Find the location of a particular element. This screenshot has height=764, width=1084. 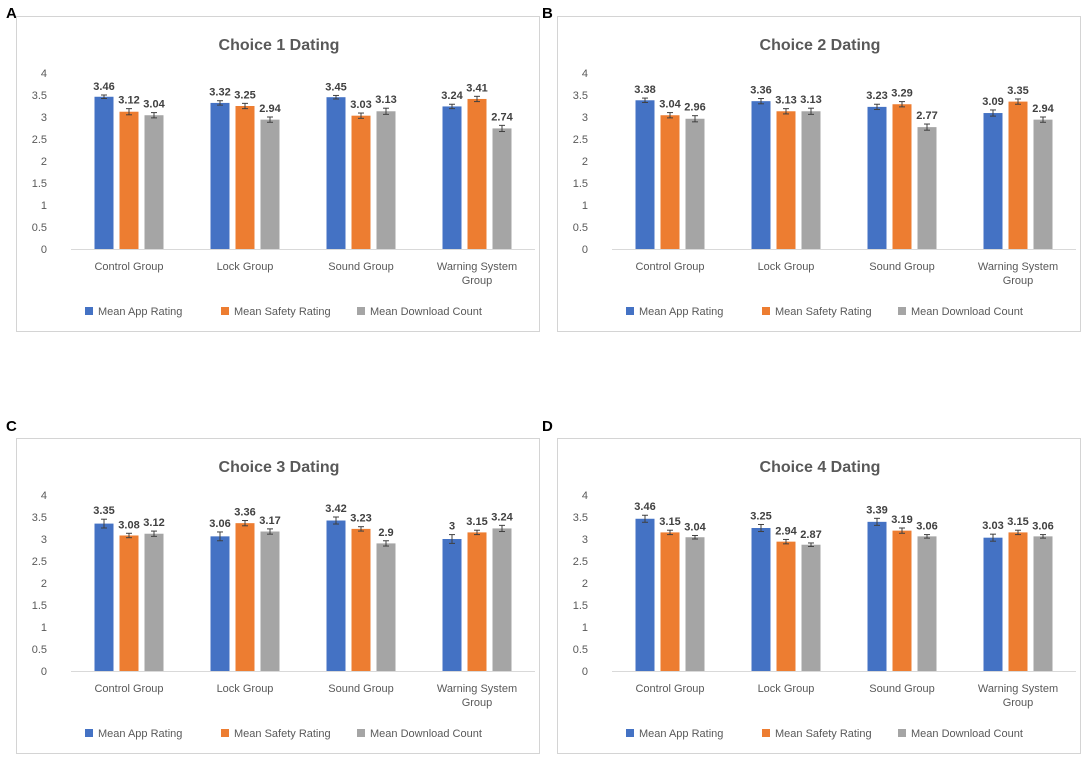

chart-title: Choice 2 Dating is located at coordinates (820, 45).